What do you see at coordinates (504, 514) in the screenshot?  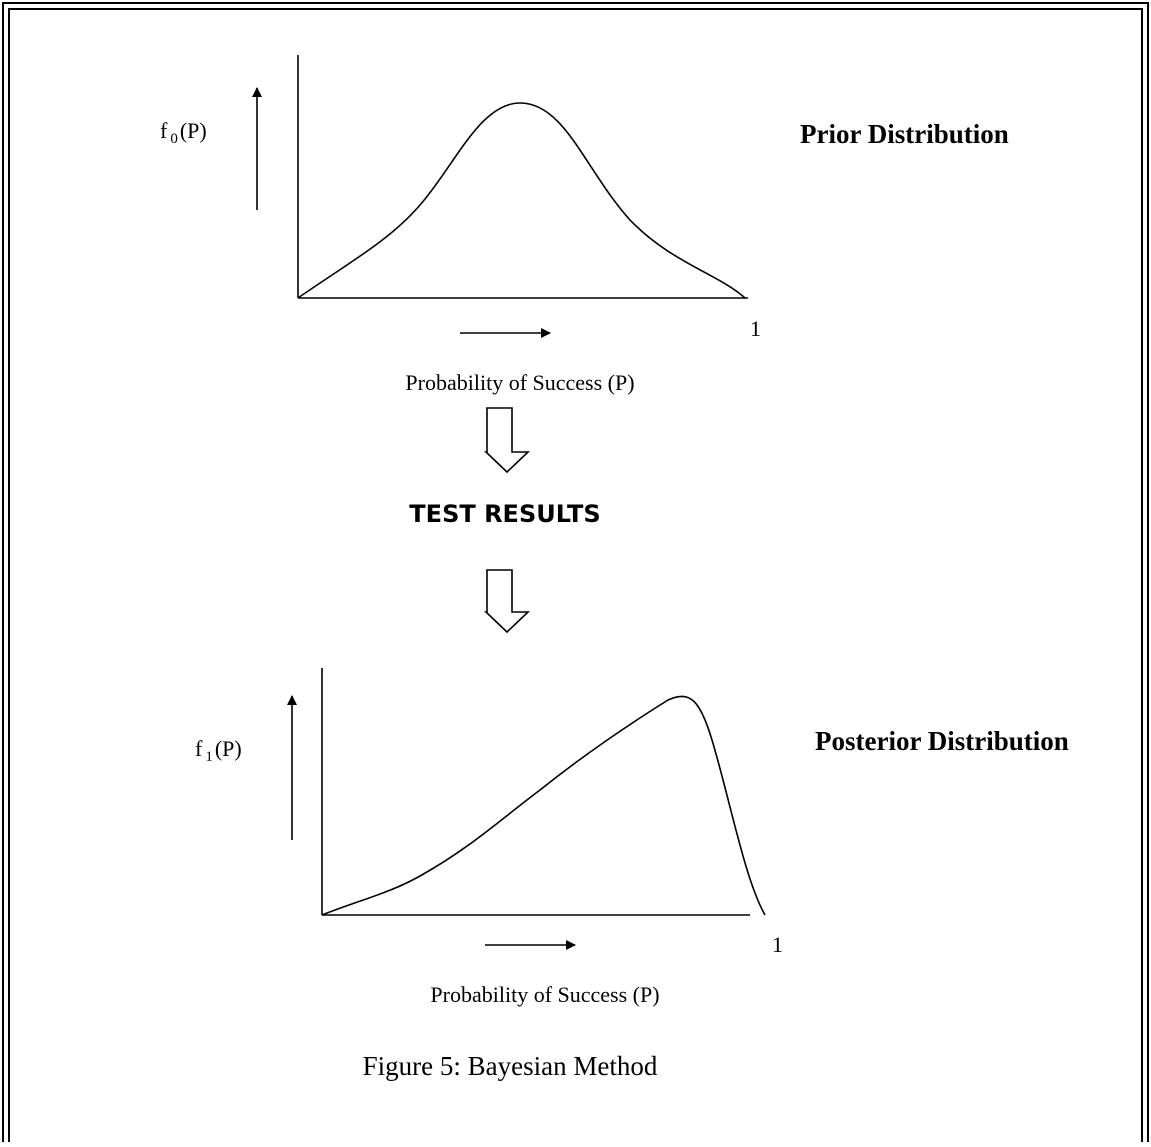 I see `middle-label: TEST RESULTS` at bounding box center [504, 514].